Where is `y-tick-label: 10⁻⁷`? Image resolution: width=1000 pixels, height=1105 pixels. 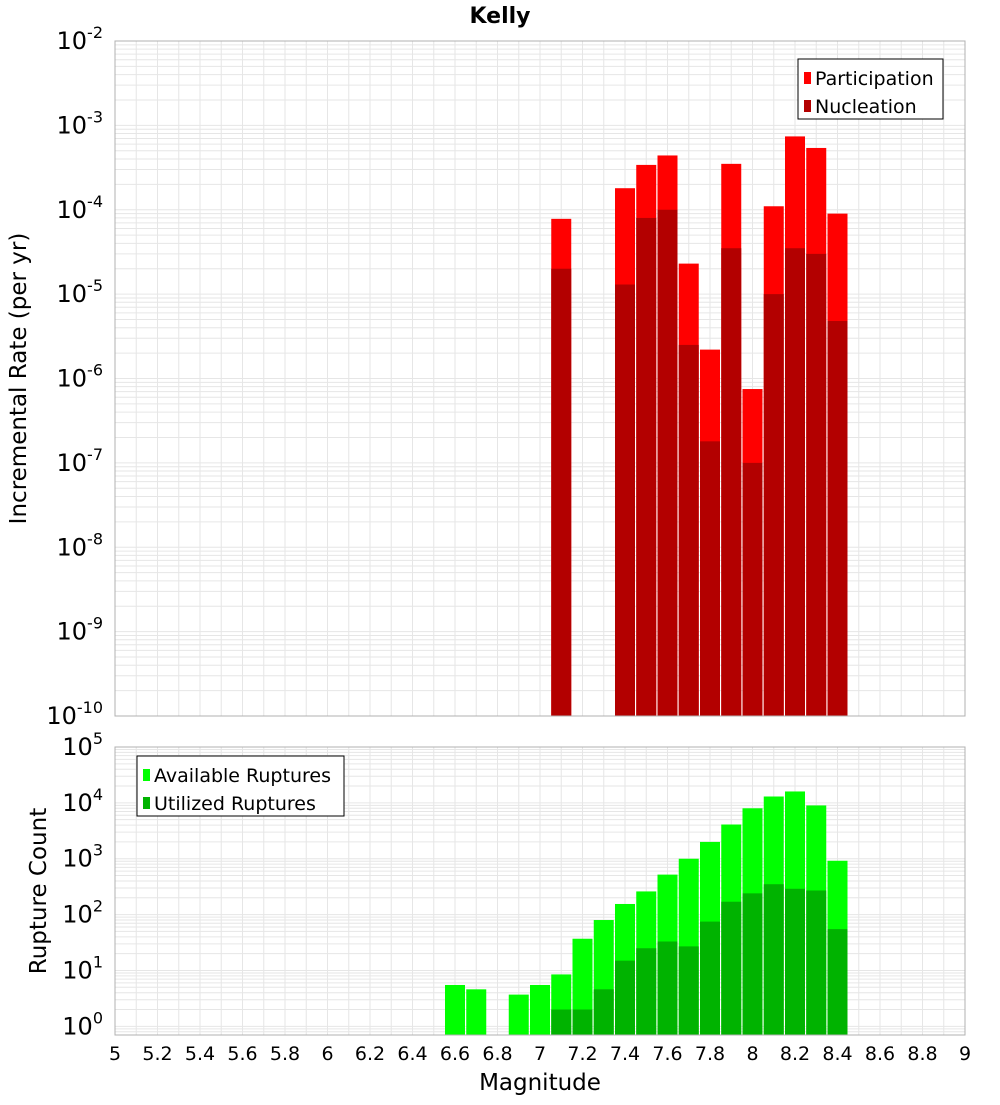 y-tick-label: 10⁻⁷ is located at coordinates (80, 461).